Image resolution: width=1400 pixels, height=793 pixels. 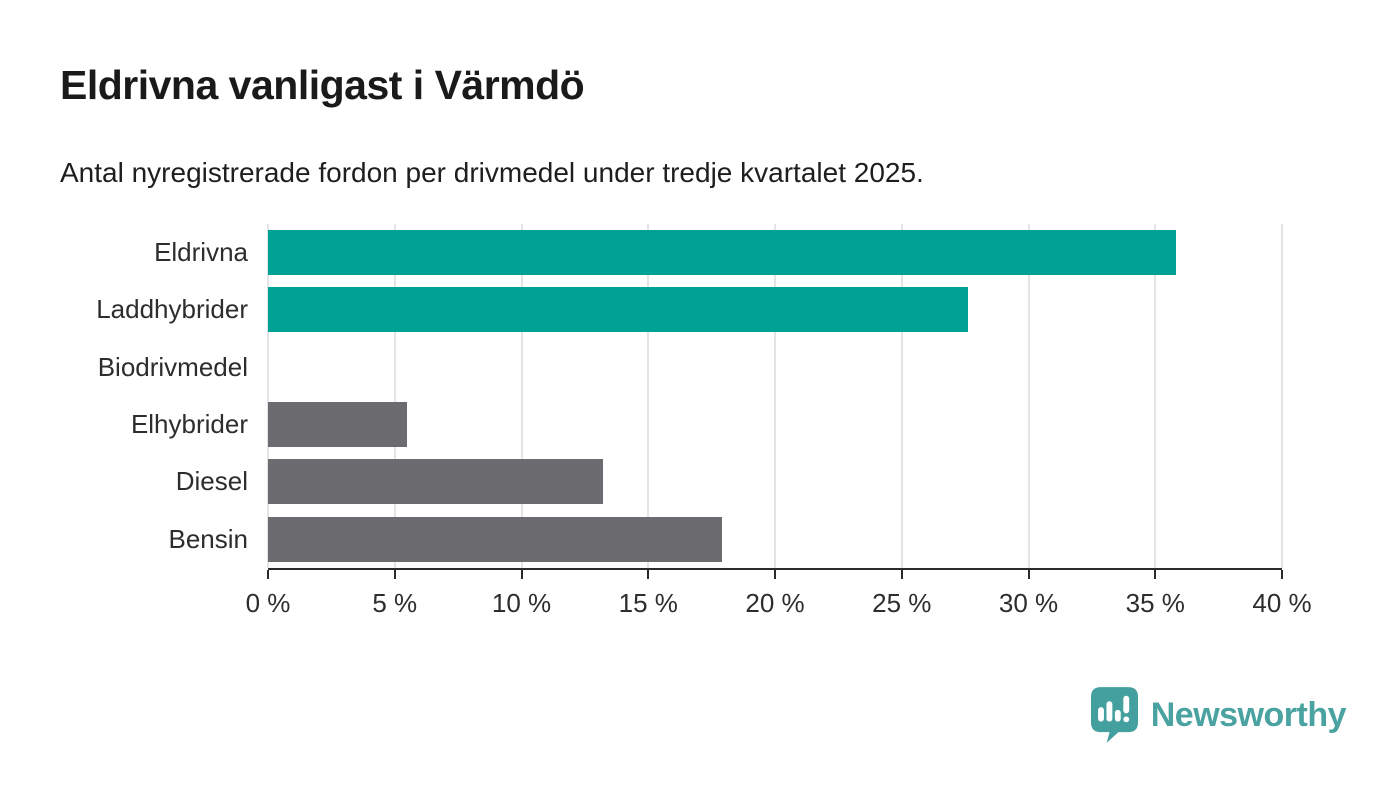 What do you see at coordinates (211, 481) in the screenshot?
I see `category-label: Diesel` at bounding box center [211, 481].